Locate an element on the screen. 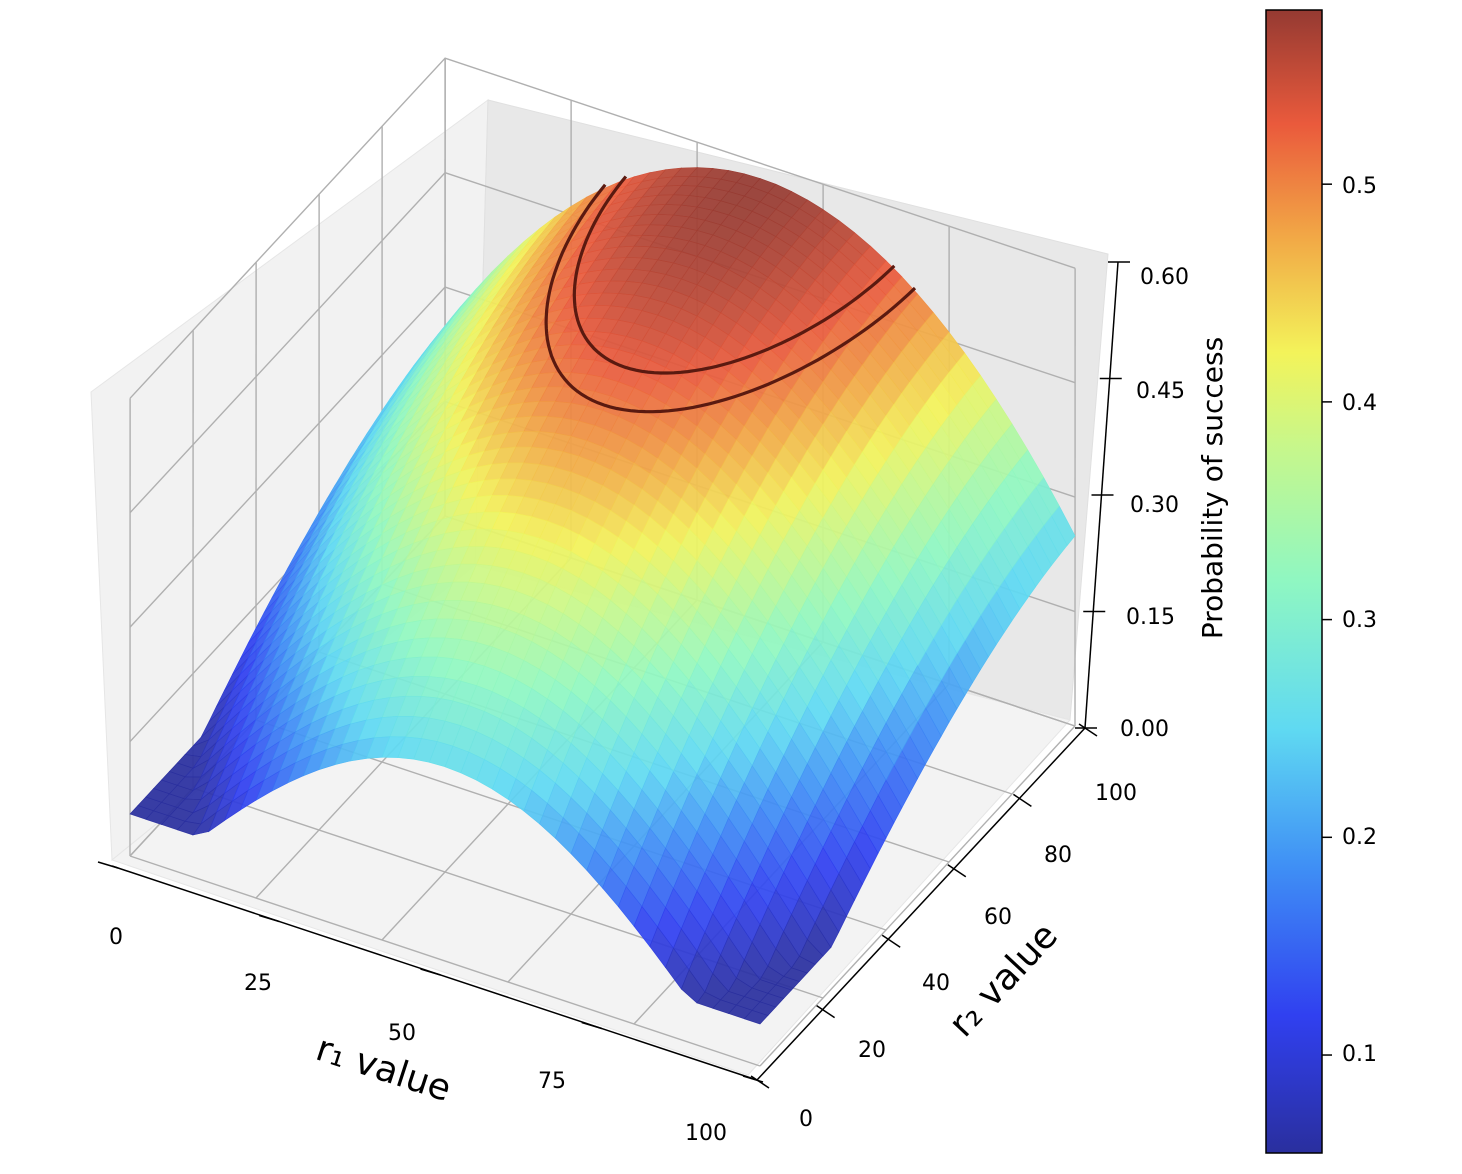 The width and height of the screenshot is (1462, 1174). y-axis-label: r₂ value is located at coordinates (1003, 980).